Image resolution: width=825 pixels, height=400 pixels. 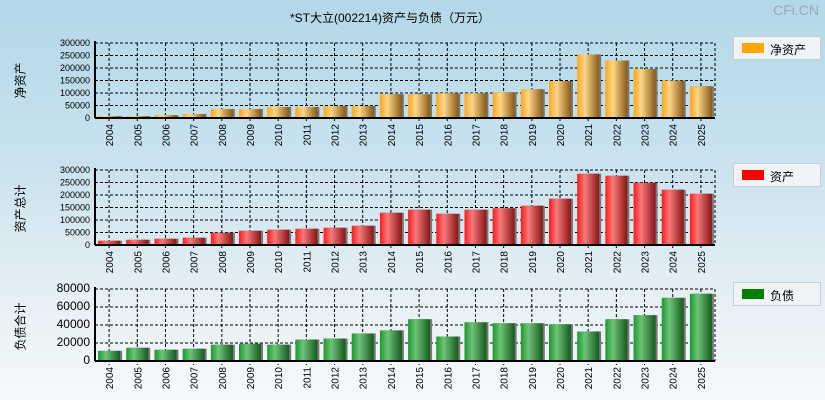 What do you see at coordinates (20, 208) in the screenshot?
I see `y-axis-label: 资产总计` at bounding box center [20, 208].